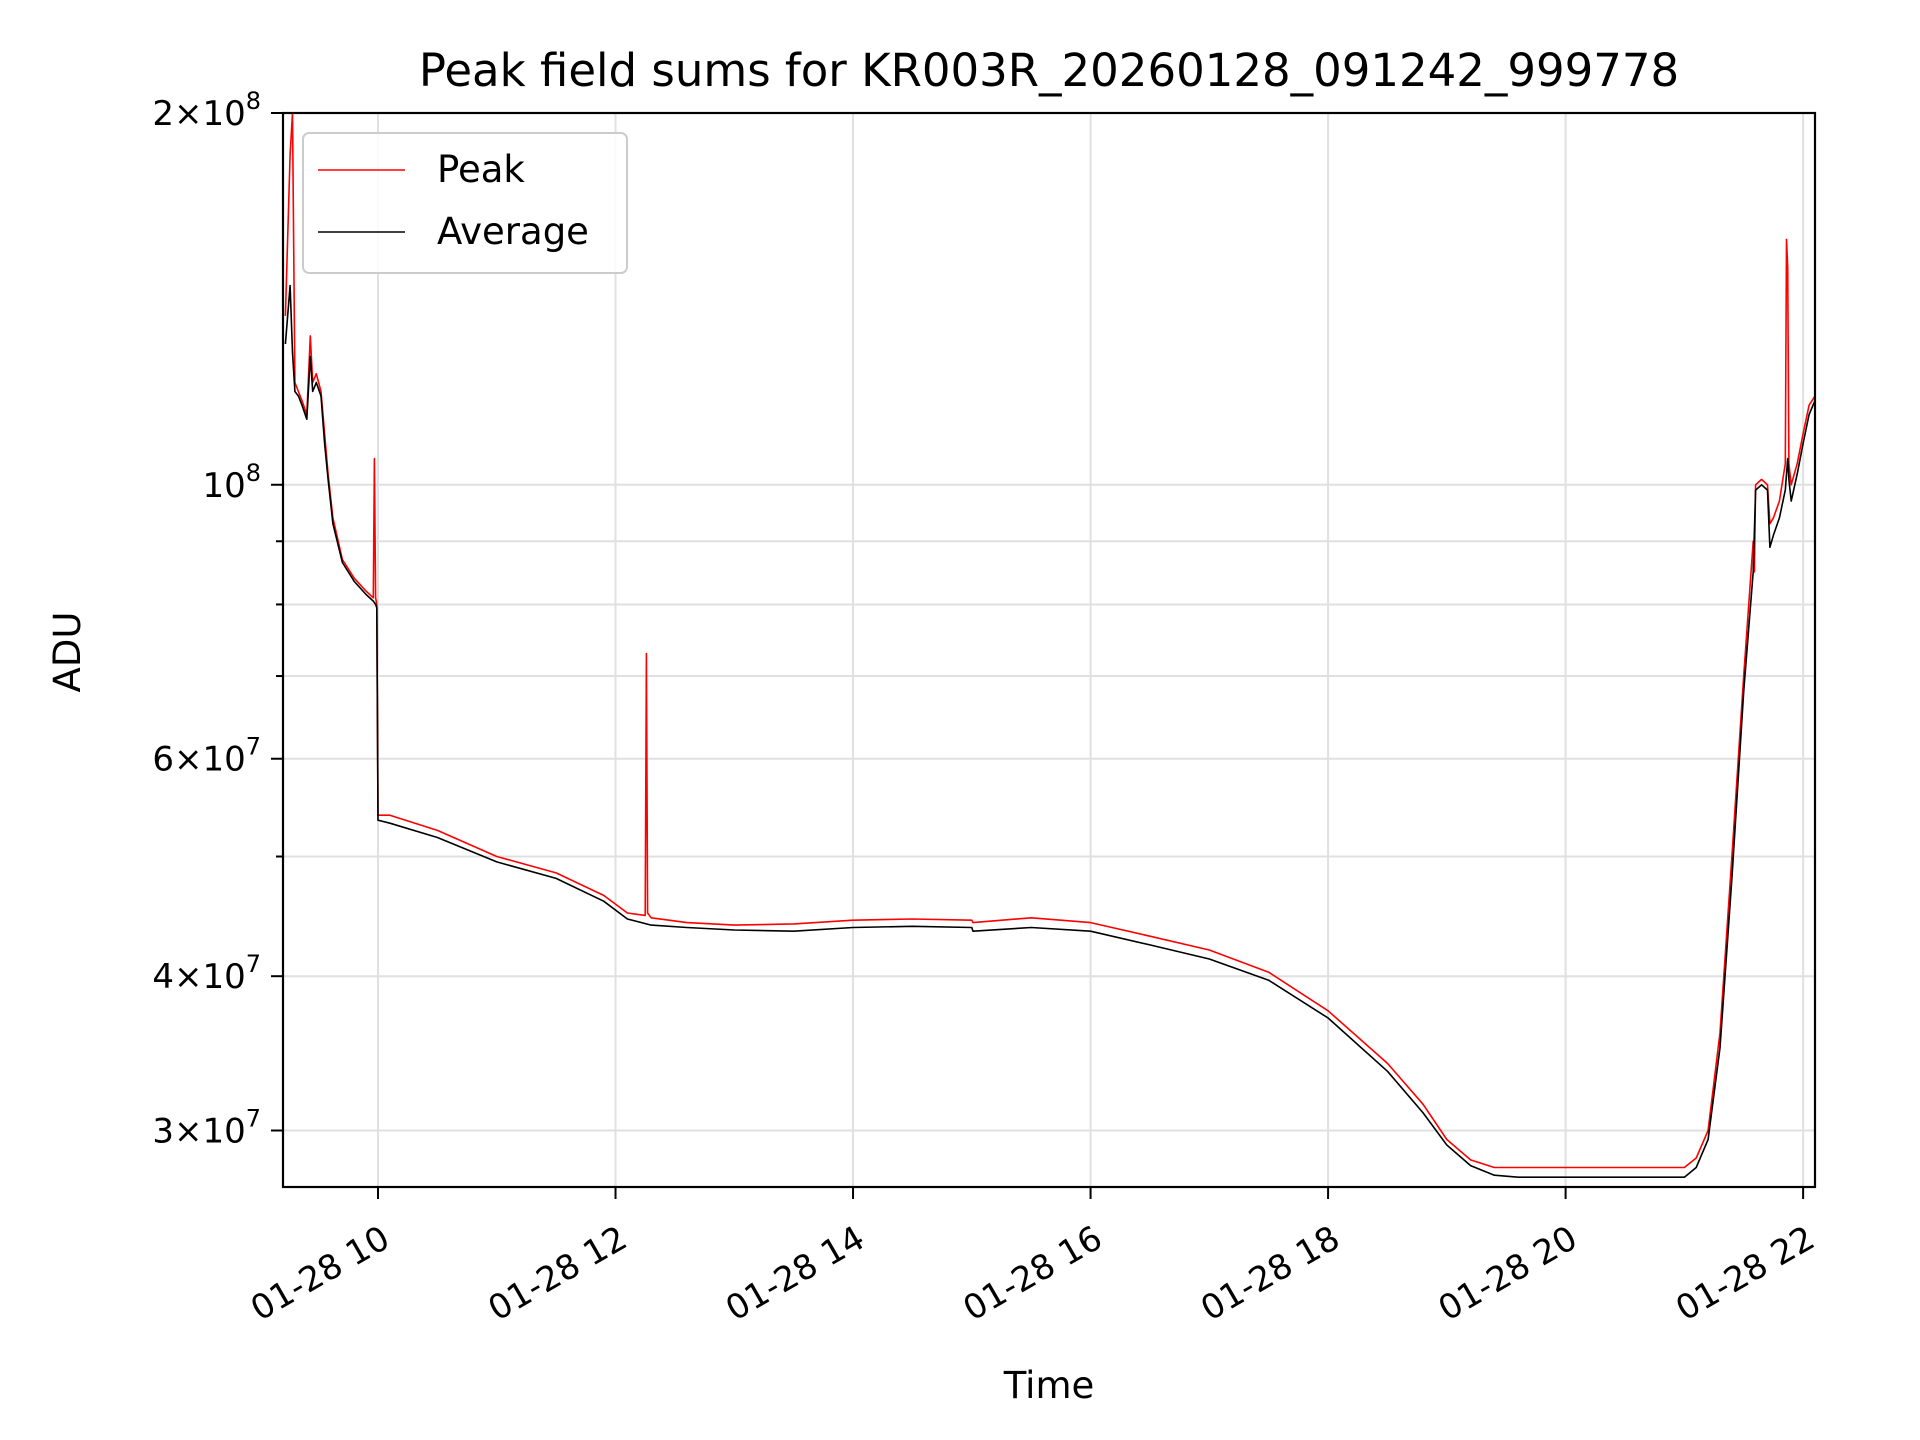 This screenshot has height=1440, width=1920. I want to click on y-tick-label: 4×107, so click(206, 973).